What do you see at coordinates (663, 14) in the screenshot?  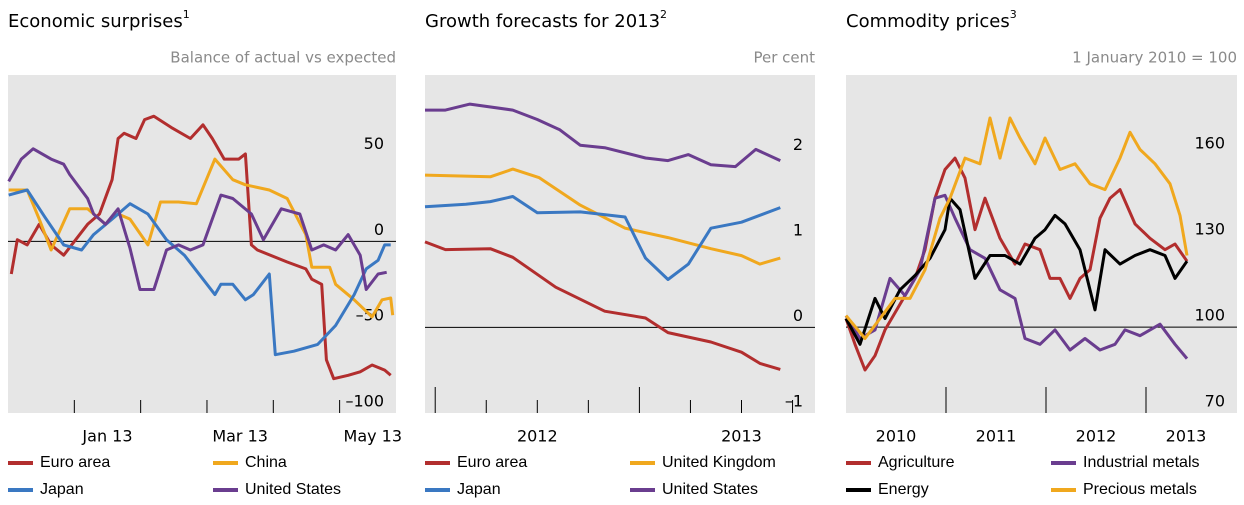 I see `title-note: 2` at bounding box center [663, 14].